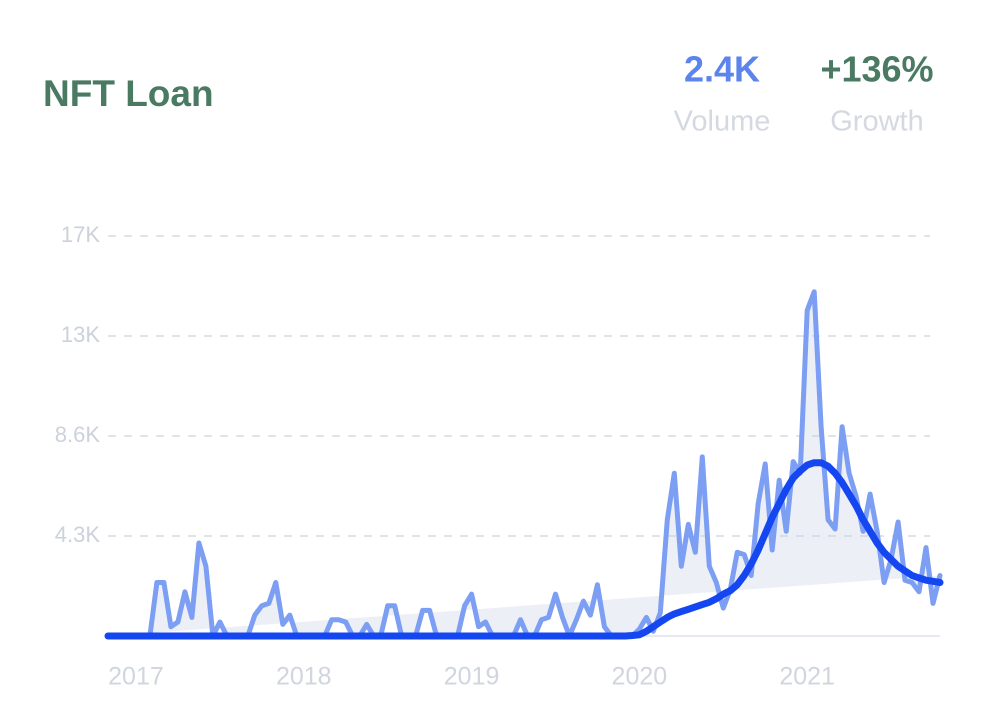 The width and height of the screenshot is (986, 728). Describe the element at coordinates (304, 677) in the screenshot. I see `x-tick-label: 2018` at that location.